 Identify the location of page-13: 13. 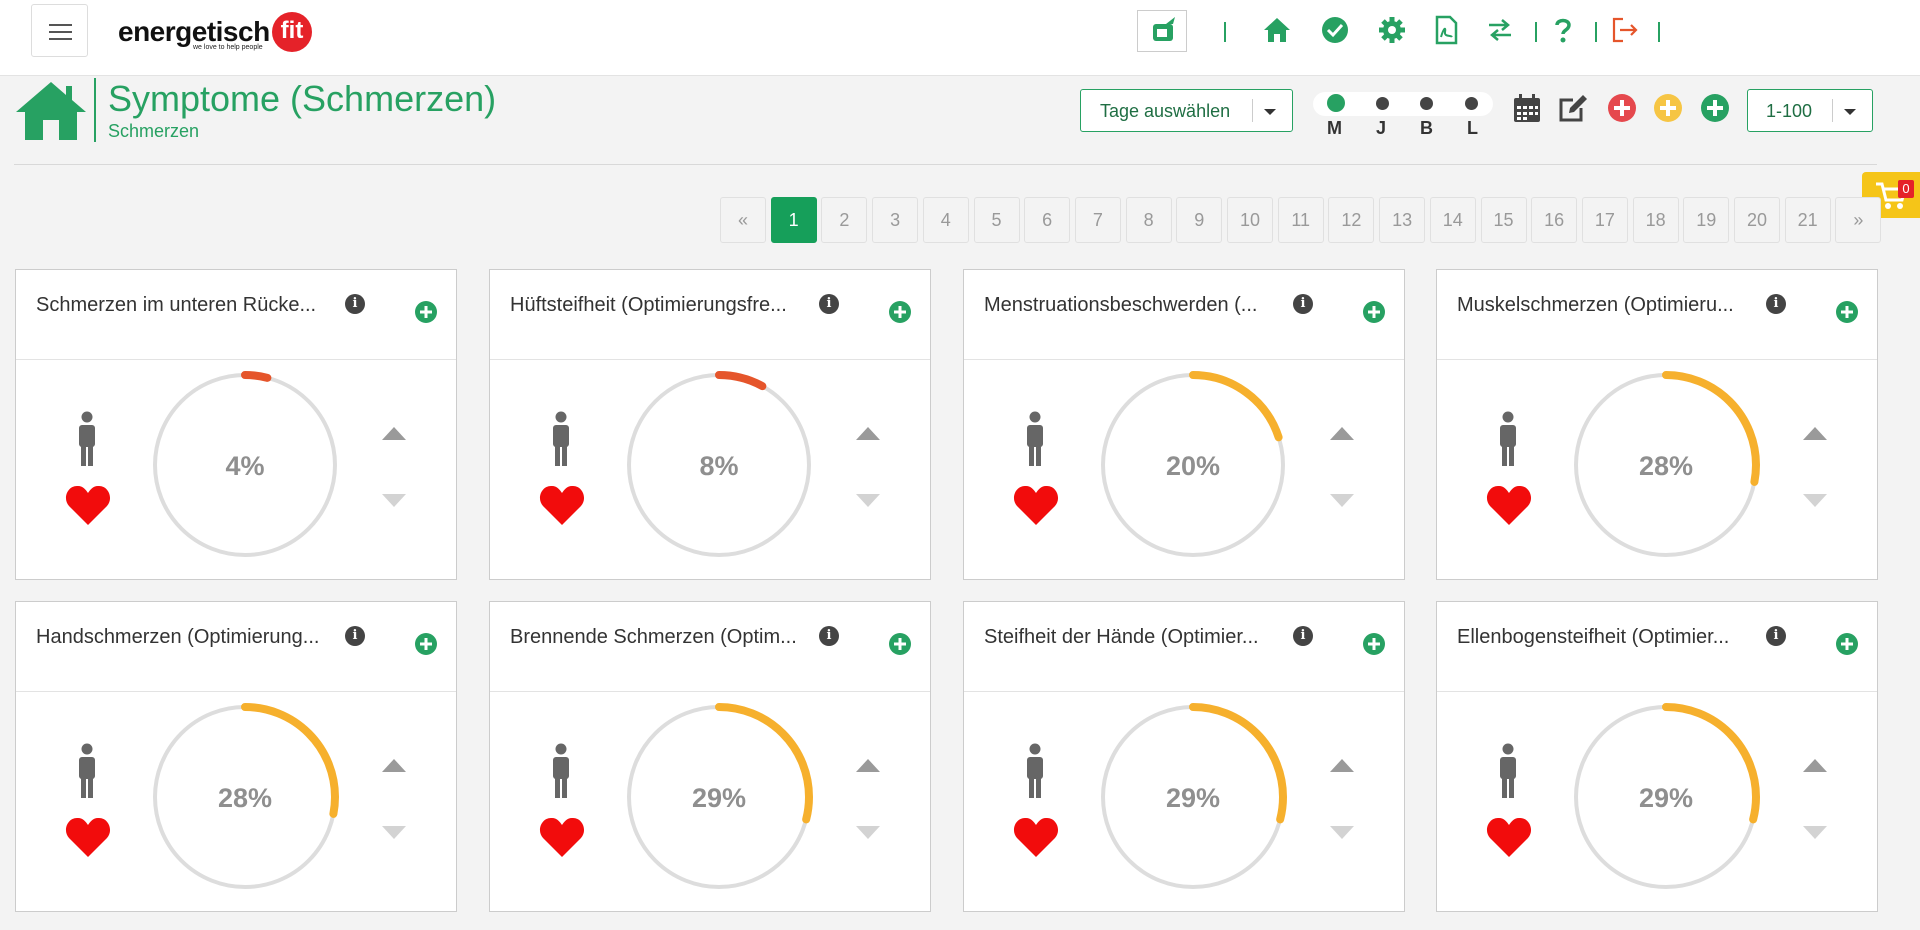
(1402, 220).